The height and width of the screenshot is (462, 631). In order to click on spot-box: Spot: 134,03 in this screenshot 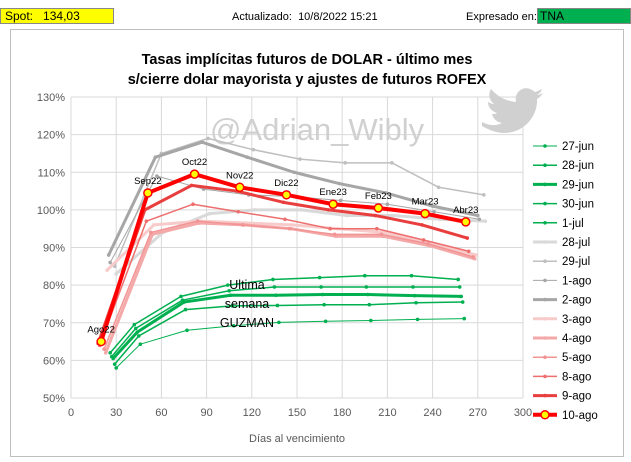, I will do `click(57, 16)`.